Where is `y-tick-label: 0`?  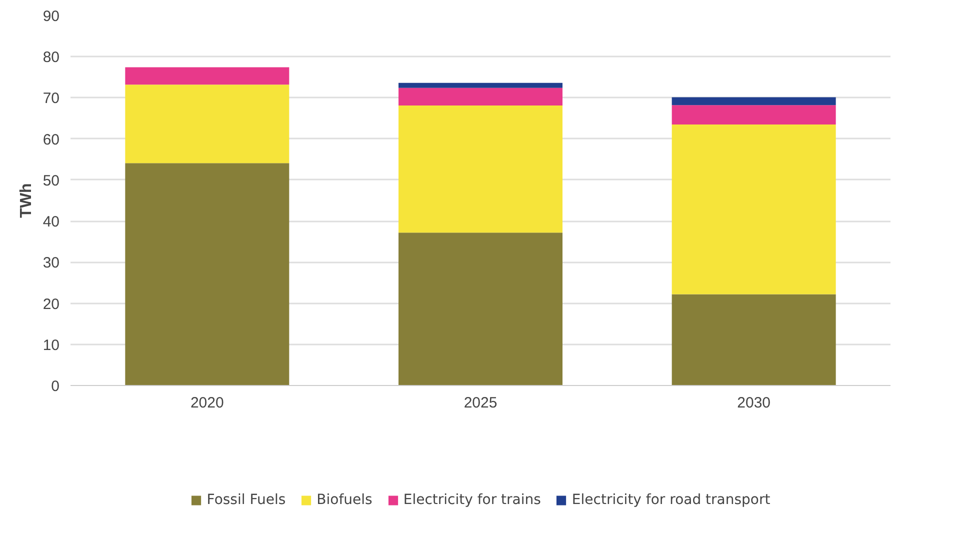
y-tick-label: 0 is located at coordinates (55, 386).